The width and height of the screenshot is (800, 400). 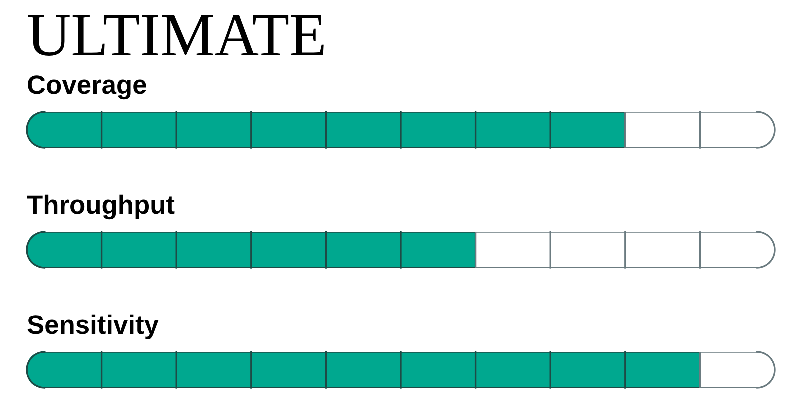 What do you see at coordinates (176, 35) in the screenshot?
I see `chart-title: ULTIMATE` at bounding box center [176, 35].